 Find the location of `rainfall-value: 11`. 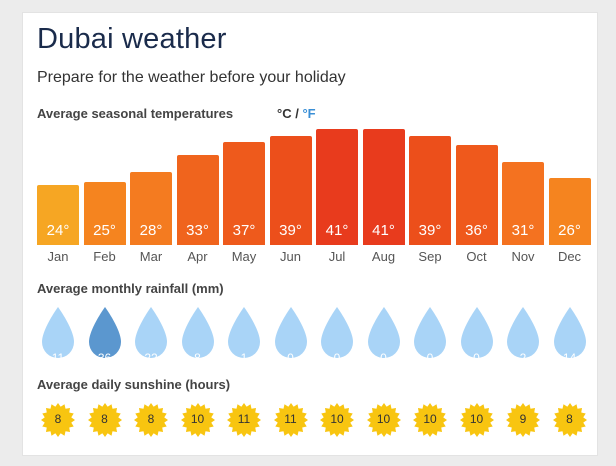

rainfall-value: 11 is located at coordinates (58, 358).